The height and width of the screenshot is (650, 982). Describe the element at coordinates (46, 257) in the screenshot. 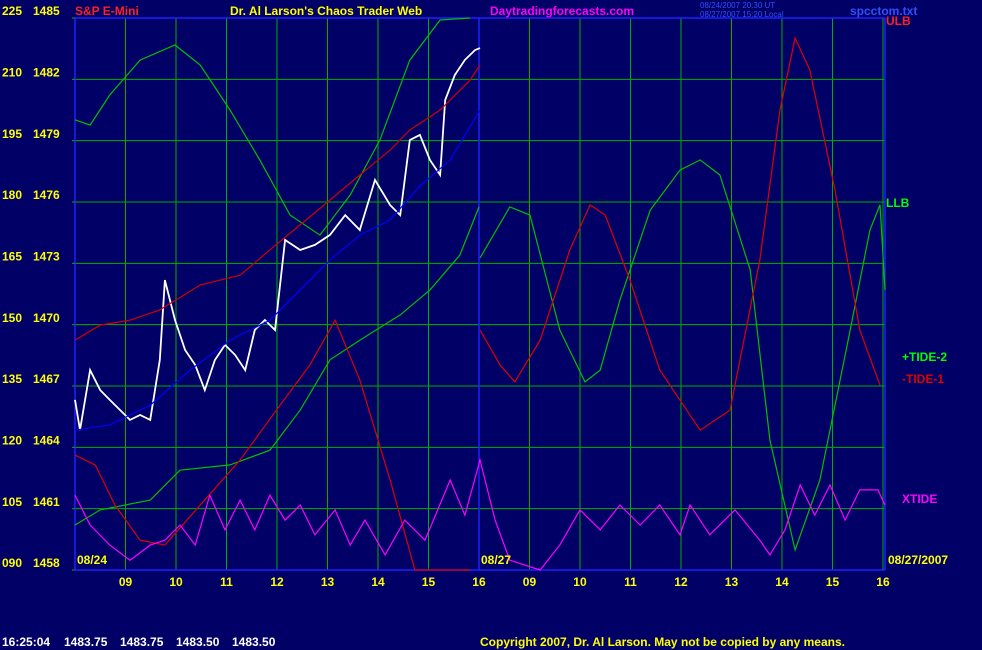

I see `y2-tick-label: 1473` at that location.